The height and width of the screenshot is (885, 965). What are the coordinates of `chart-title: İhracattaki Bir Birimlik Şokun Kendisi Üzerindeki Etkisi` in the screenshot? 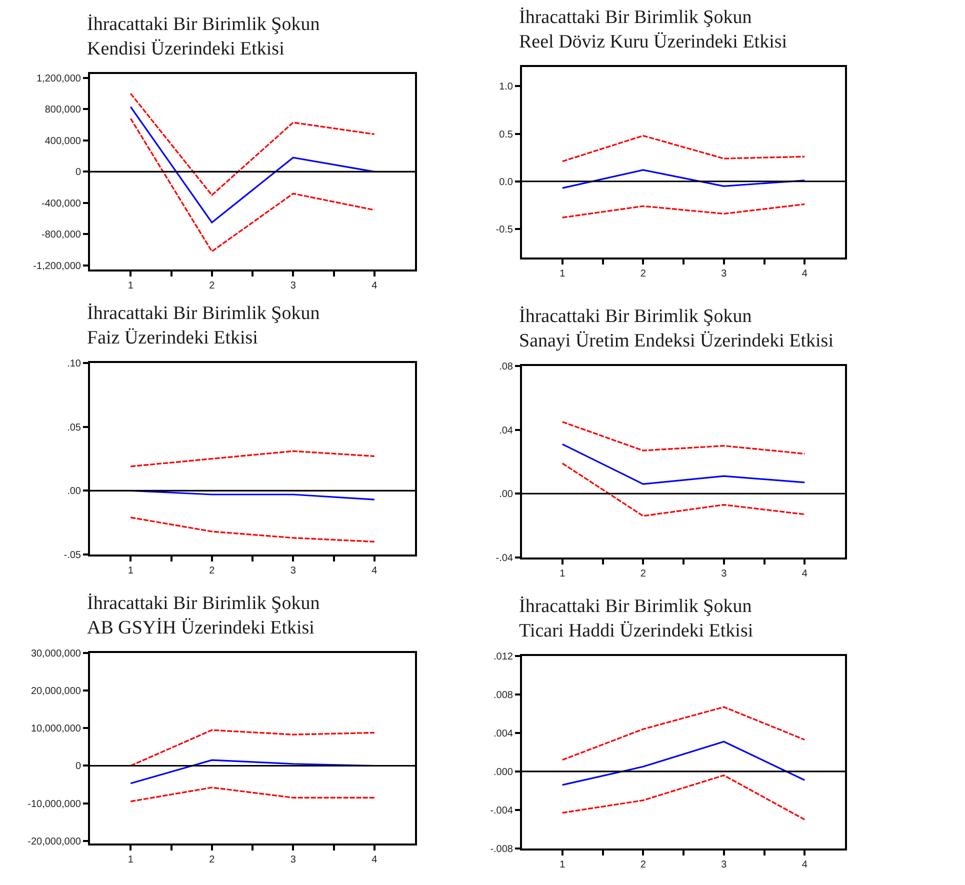 It's located at (203, 37).